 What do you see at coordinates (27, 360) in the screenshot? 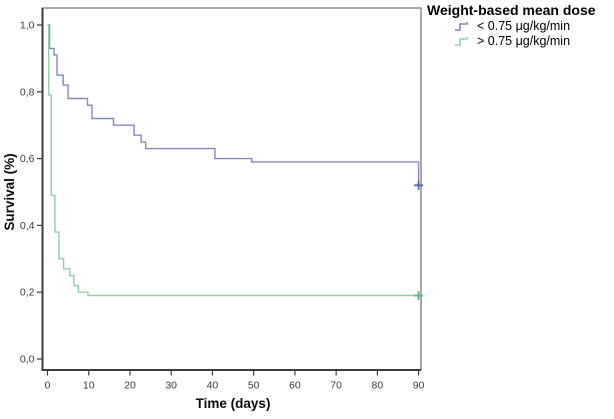
I see `svg-text: 0,0` at bounding box center [27, 360].